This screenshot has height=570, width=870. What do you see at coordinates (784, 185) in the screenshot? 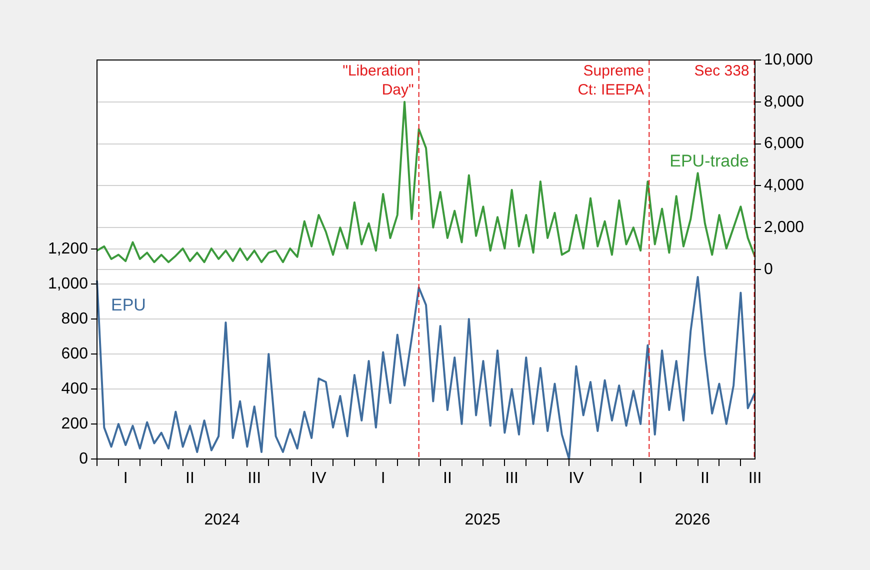
I see `y2-tick-label: 4,000` at bounding box center [784, 185].